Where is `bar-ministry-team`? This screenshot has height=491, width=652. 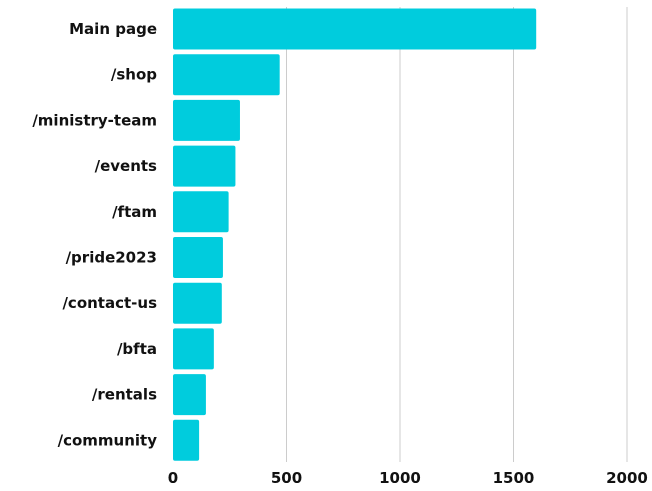
bar-ministry-team is located at coordinates (206, 120).